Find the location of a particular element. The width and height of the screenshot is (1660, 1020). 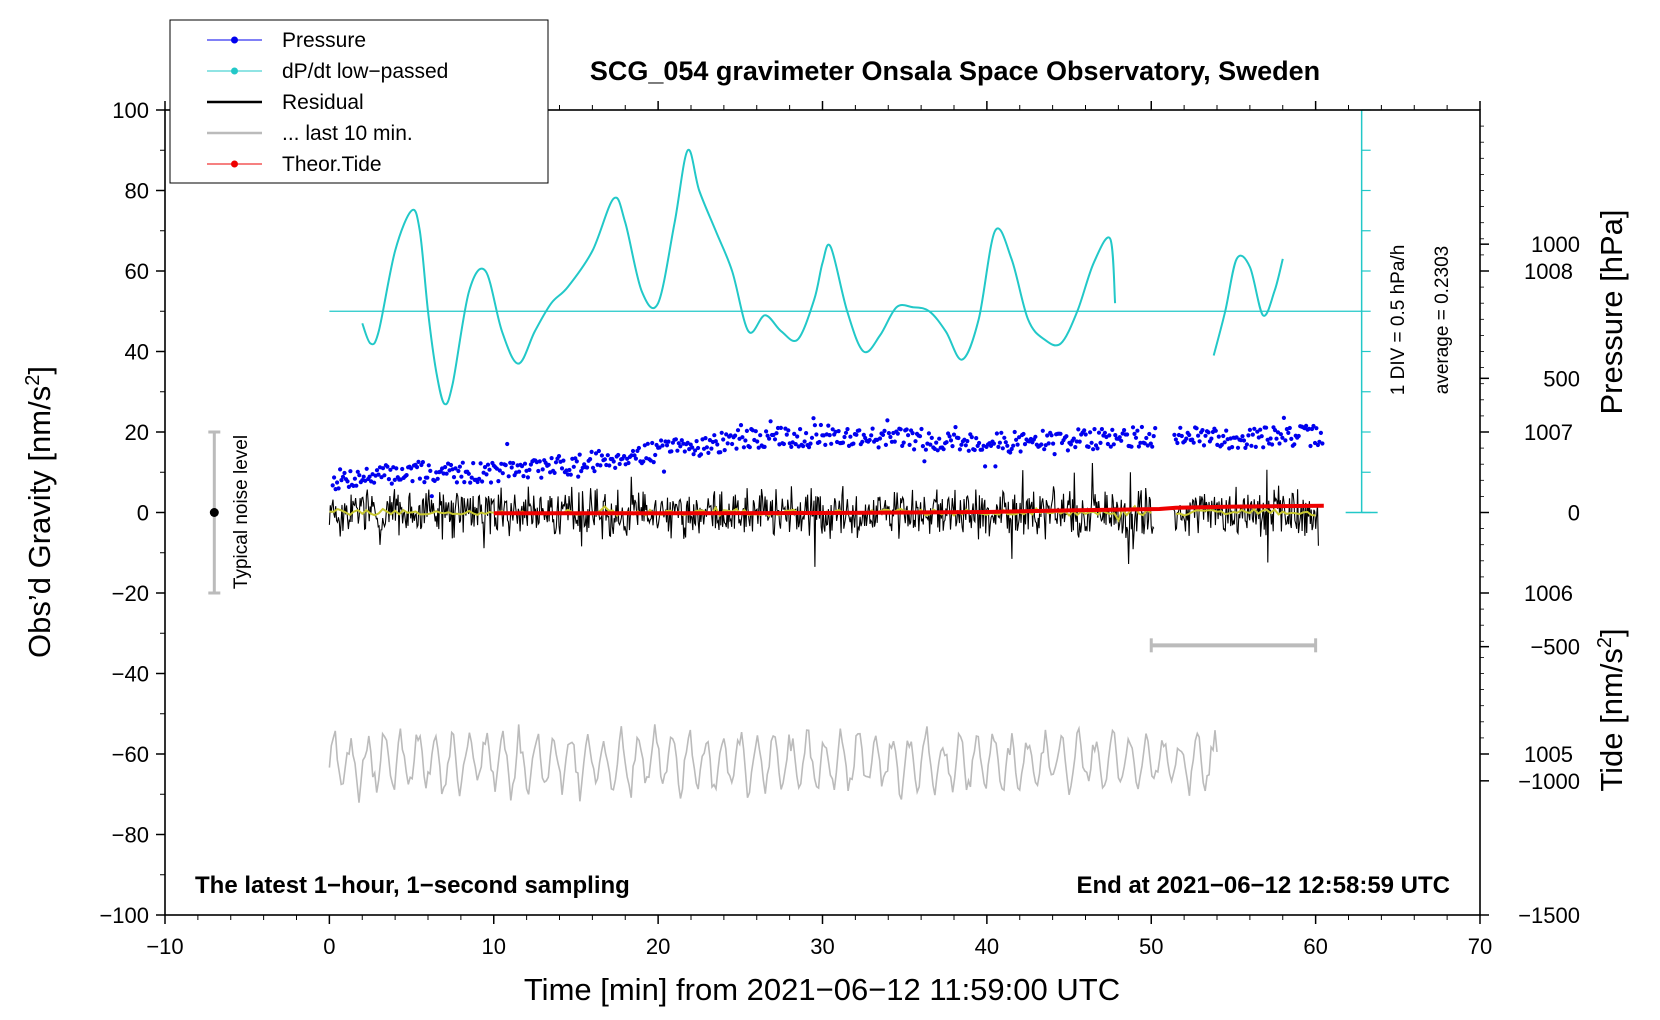

residual-line is located at coordinates (741, 514).